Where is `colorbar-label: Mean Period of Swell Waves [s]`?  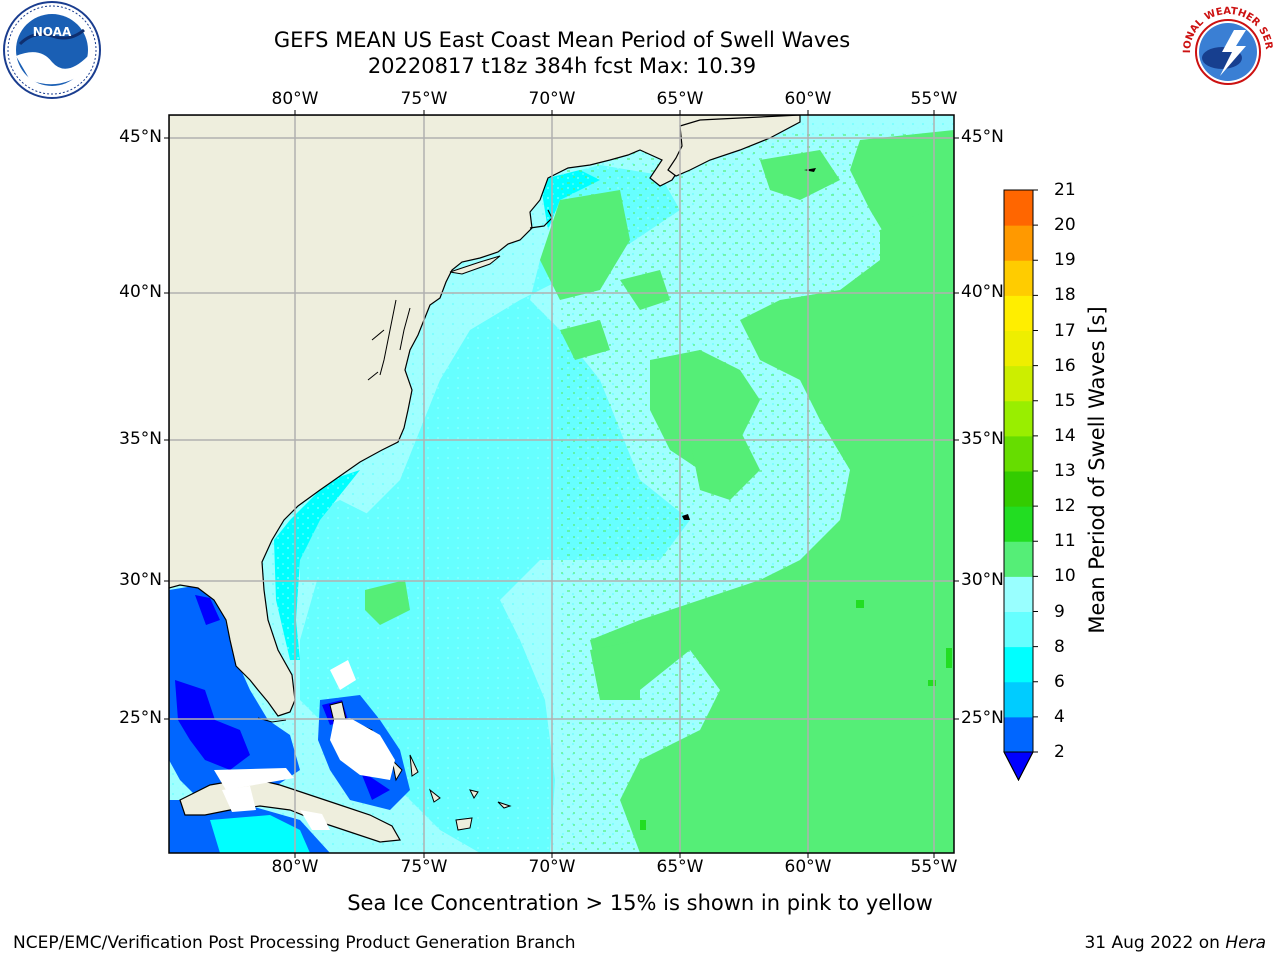
colorbar-label: Mean Period of Swell Waves [s] is located at coordinates (1097, 470).